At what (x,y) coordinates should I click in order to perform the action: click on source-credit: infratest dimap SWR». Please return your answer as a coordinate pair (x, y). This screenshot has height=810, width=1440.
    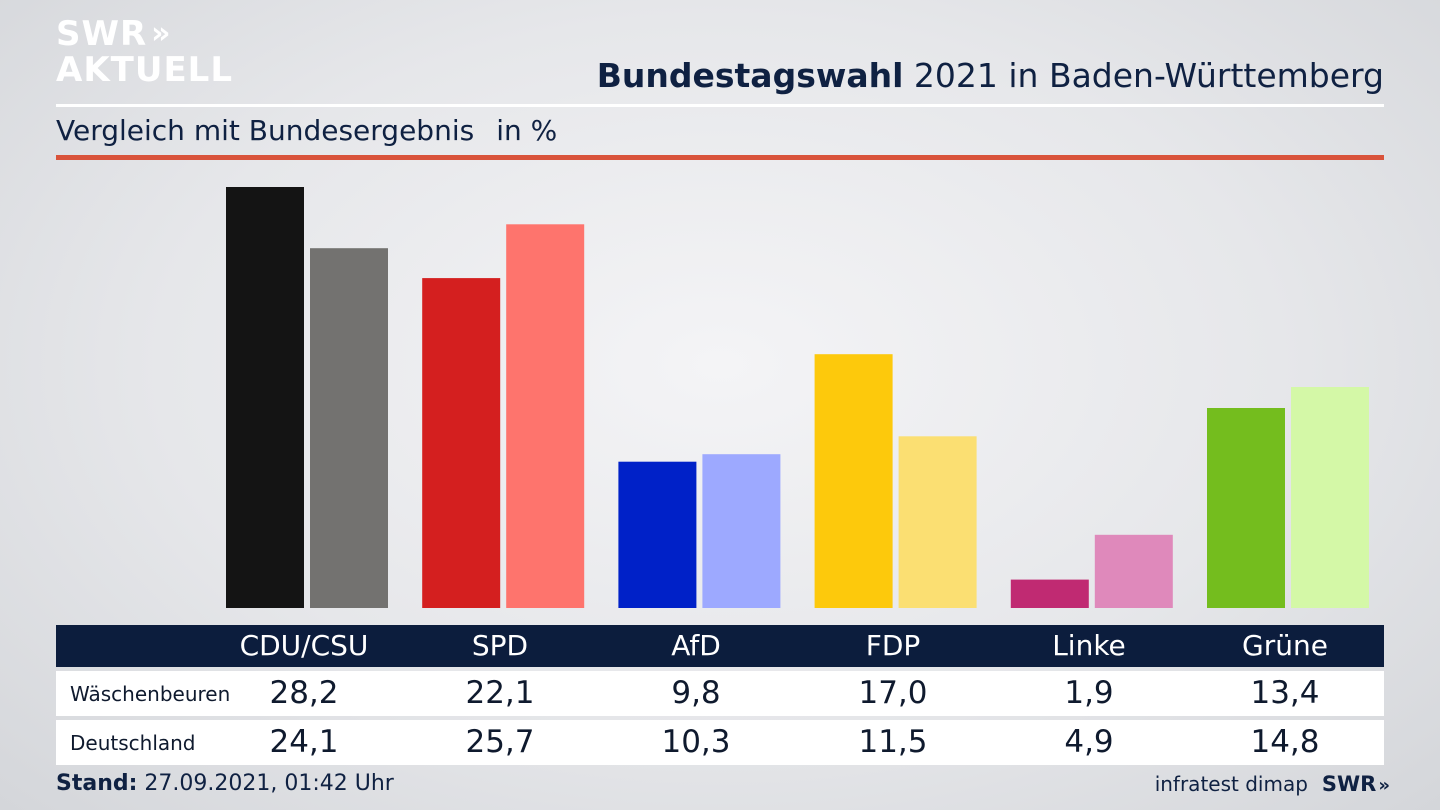
    Looking at the image, I should click on (1272, 784).